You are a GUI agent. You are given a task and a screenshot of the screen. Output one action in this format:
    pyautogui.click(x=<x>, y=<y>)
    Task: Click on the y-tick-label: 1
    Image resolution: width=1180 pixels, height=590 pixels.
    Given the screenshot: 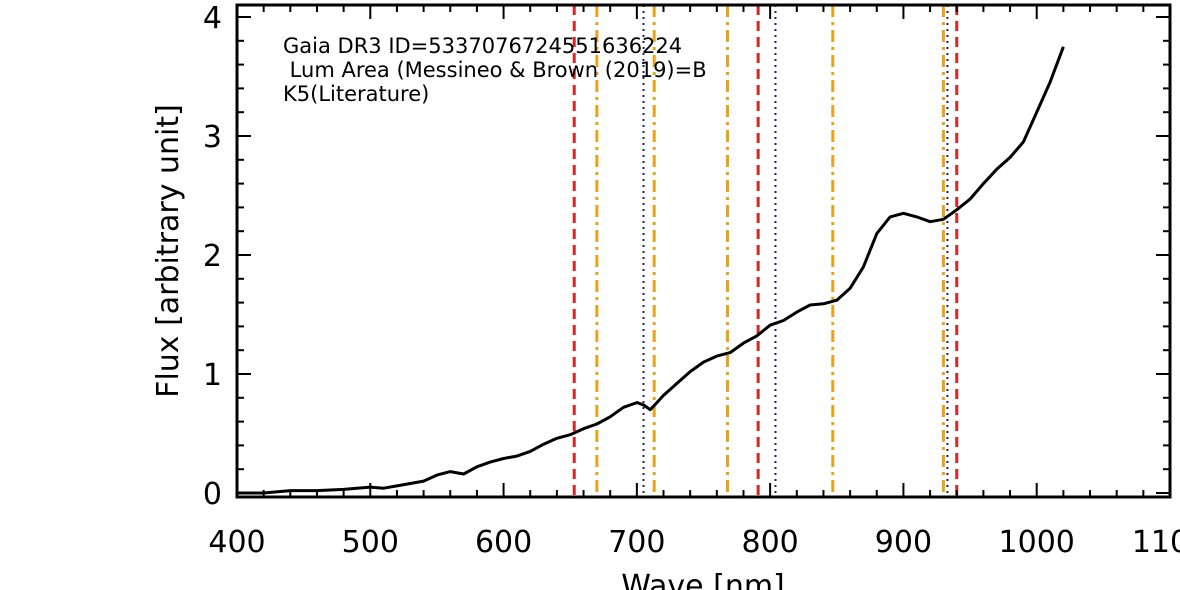 What is the action you would take?
    pyautogui.click(x=212, y=375)
    